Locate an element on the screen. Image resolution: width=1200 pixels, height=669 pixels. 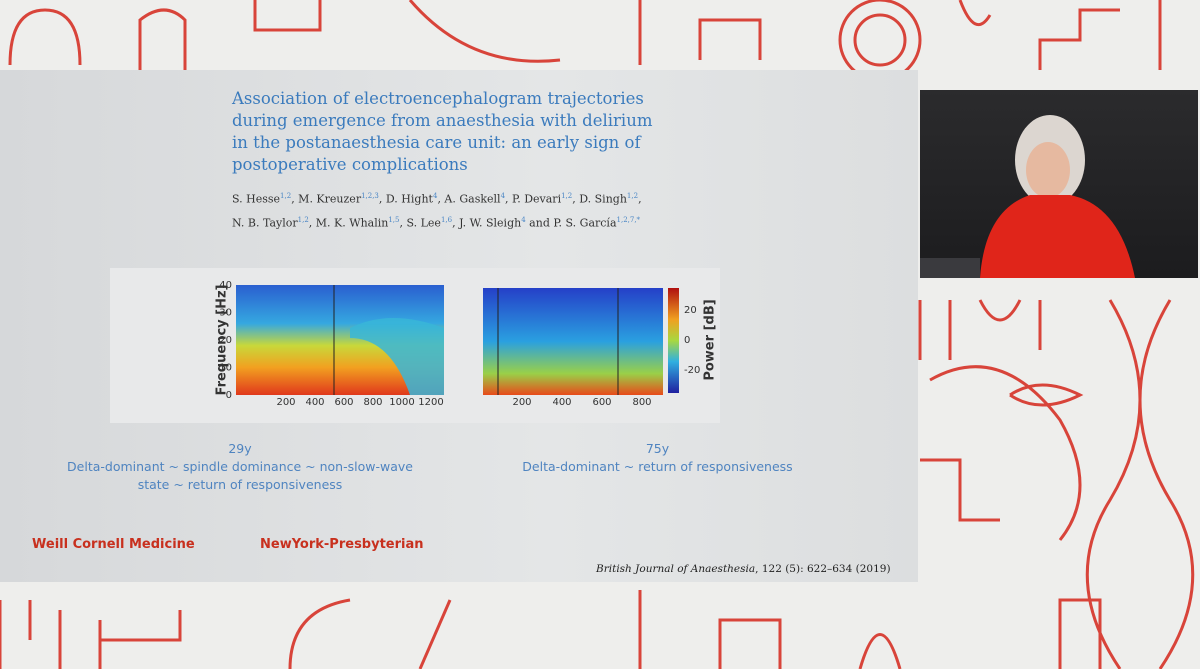
y-axis-label: Frequency [Hz] is located at coordinates (222, 340).